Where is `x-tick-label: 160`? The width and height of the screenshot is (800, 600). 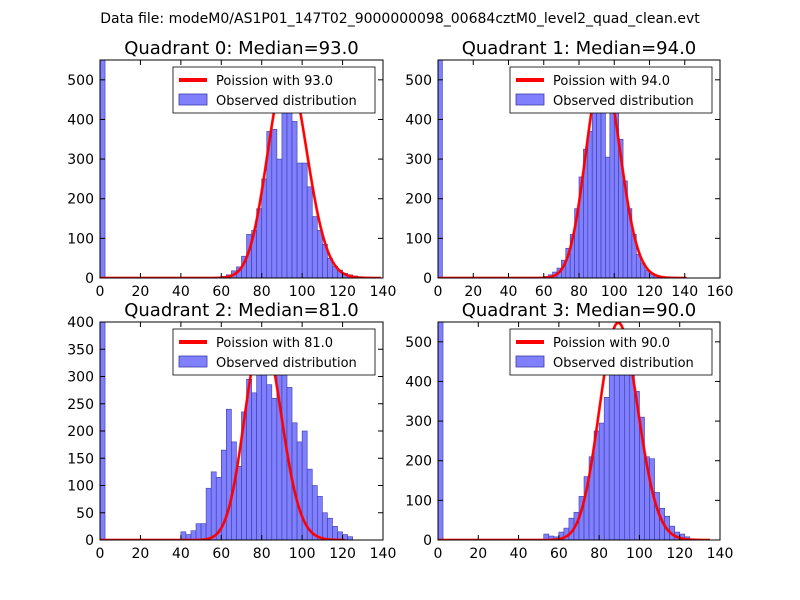 x-tick-label: 160 is located at coordinates (720, 292).